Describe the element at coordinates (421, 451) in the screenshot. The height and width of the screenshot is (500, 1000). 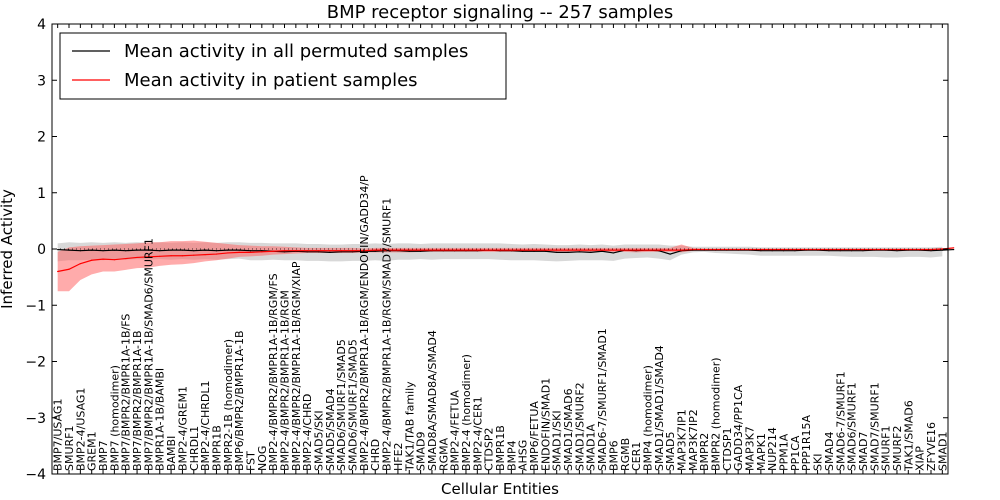
I see `x-category-label: SMAD9` at that location.